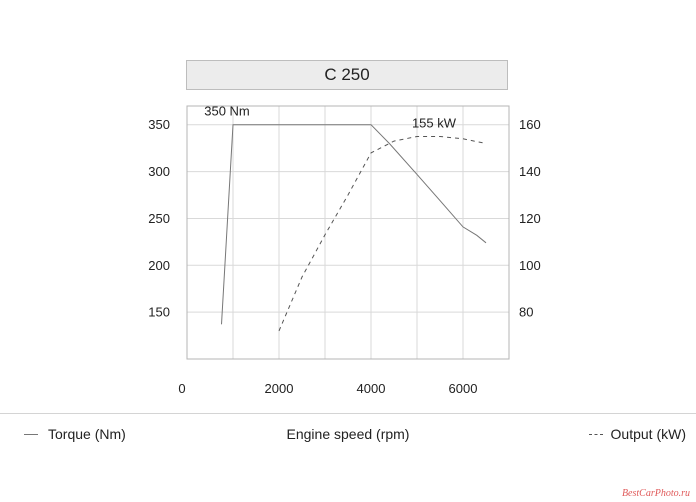 The height and width of the screenshot is (502, 696). I want to click on y-left-tick-label: 150, so click(159, 312).